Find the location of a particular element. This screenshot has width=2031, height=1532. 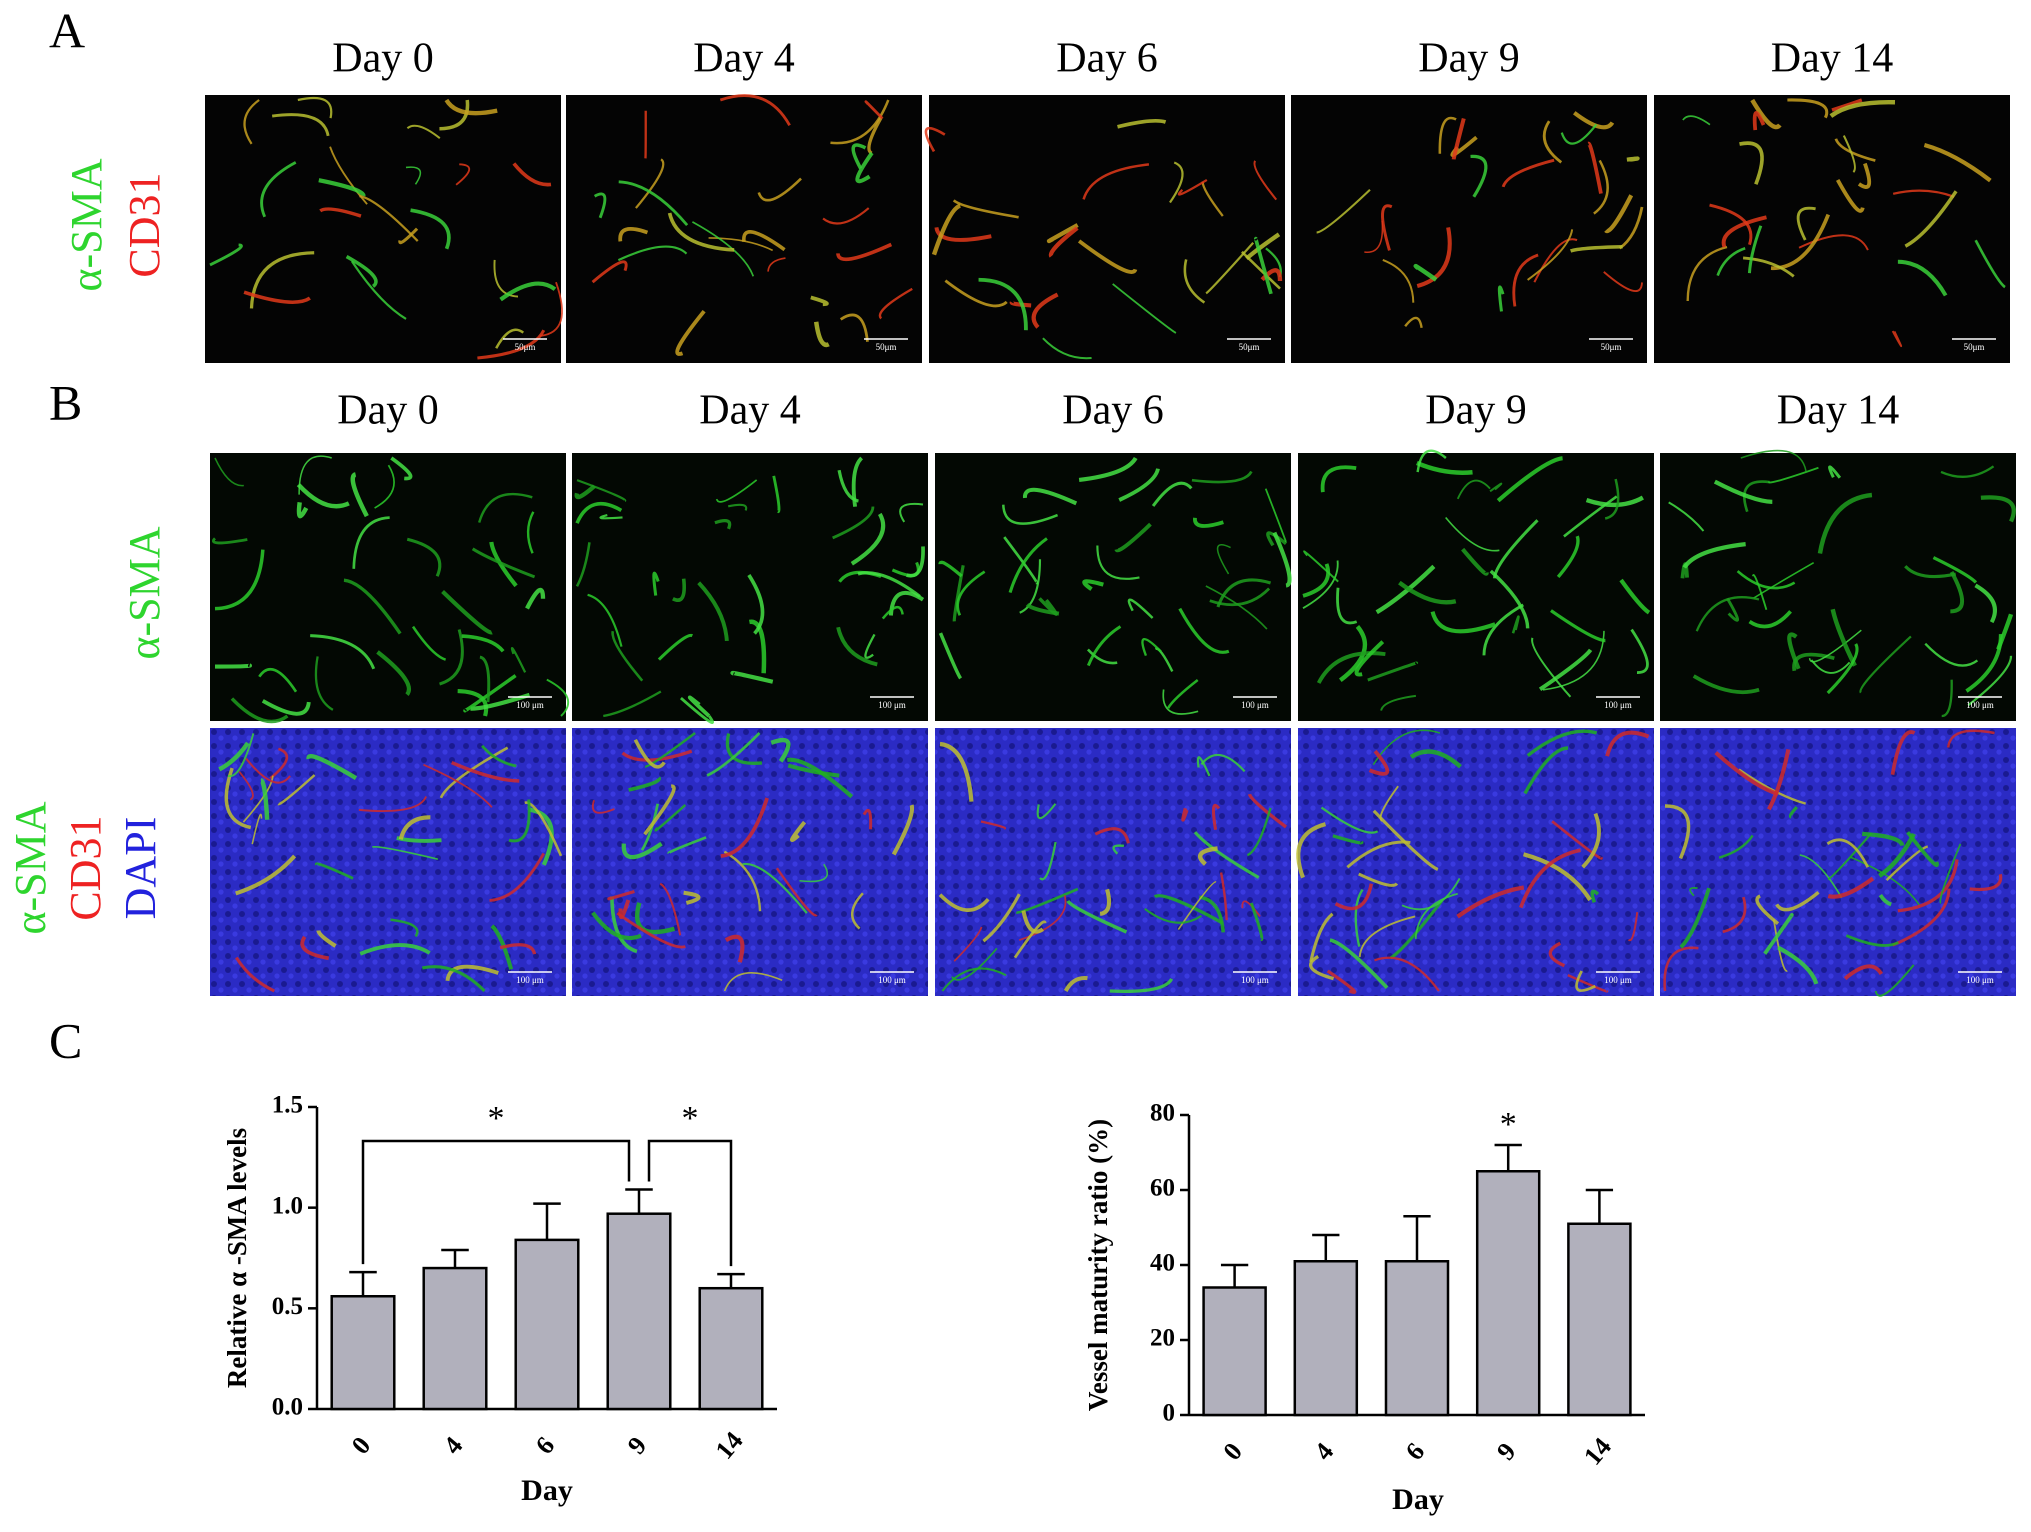

channel-label: α-SMA is located at coordinates (86, 224).